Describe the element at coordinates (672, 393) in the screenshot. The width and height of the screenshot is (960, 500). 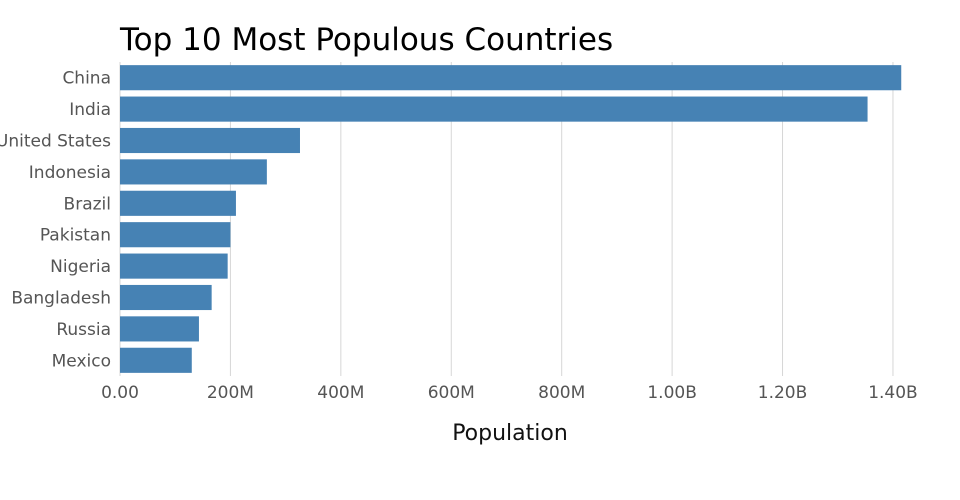
I see `x-tick-label: 1.00B` at that location.